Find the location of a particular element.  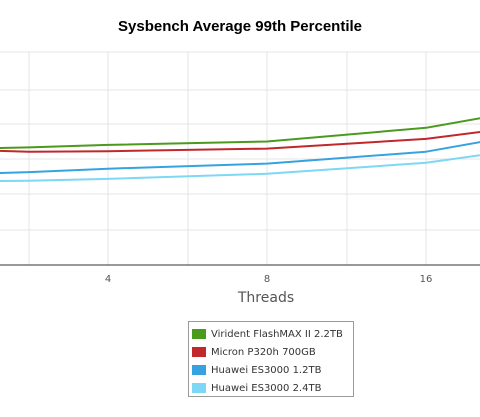

x-tick-label: 16 is located at coordinates (426, 279).